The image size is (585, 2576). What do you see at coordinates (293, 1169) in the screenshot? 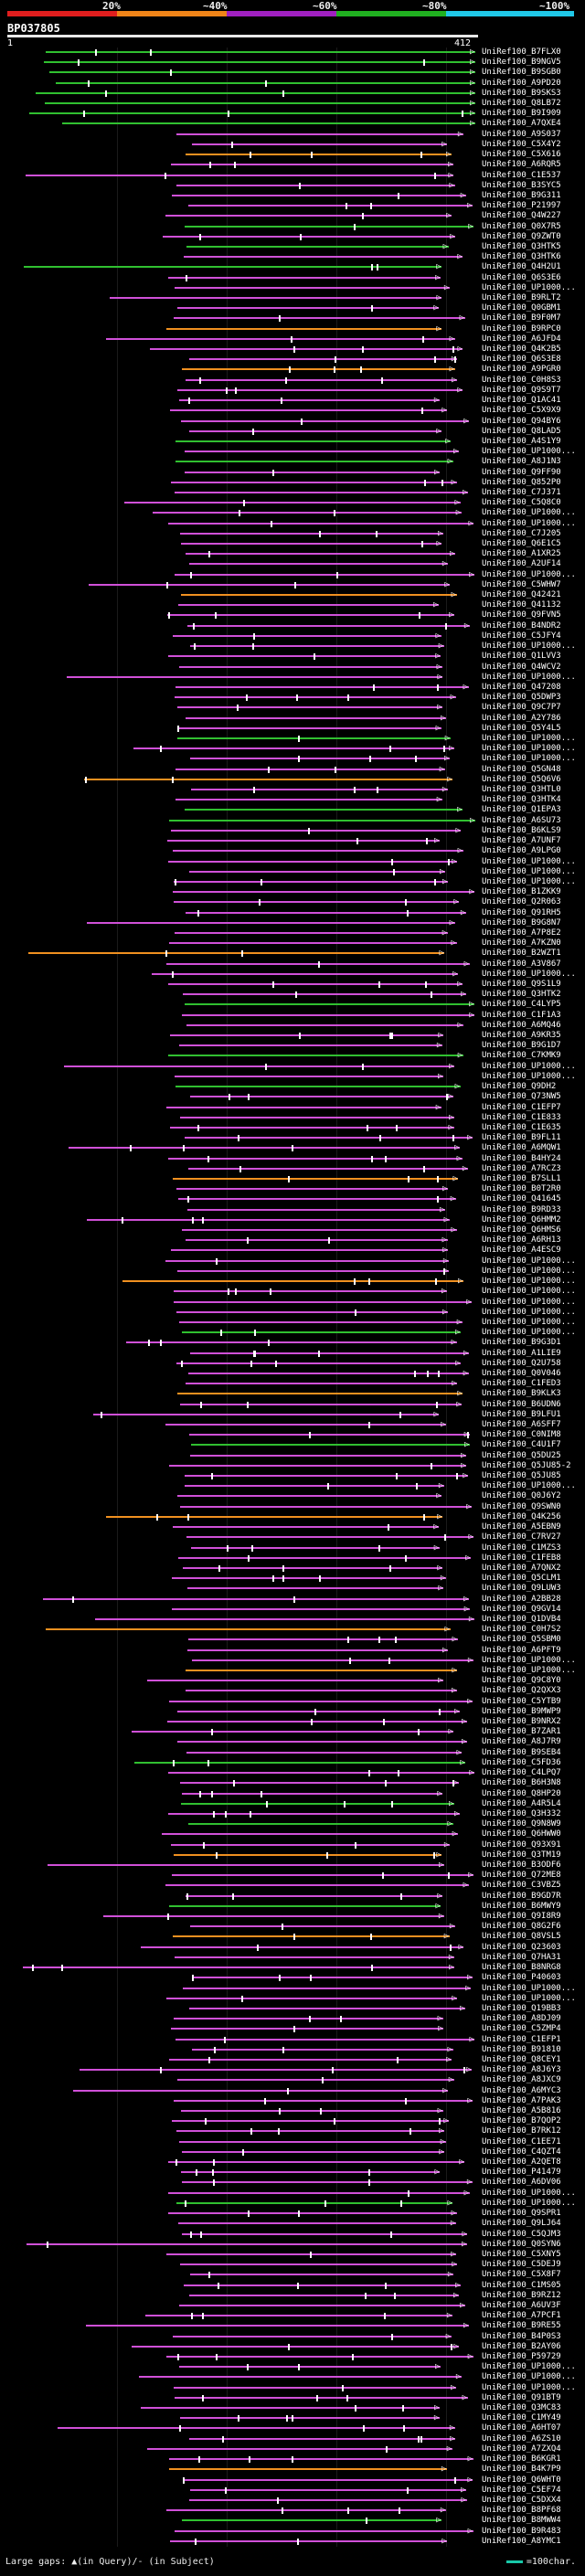
I see `hit-row: ▷ UniRef100_A7RCZ3` at bounding box center [293, 1169].